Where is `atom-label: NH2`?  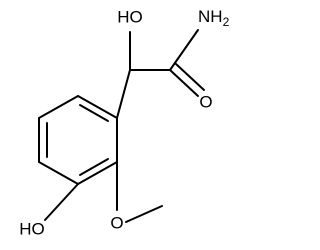 atom-label: NH2 is located at coordinates (214, 18).